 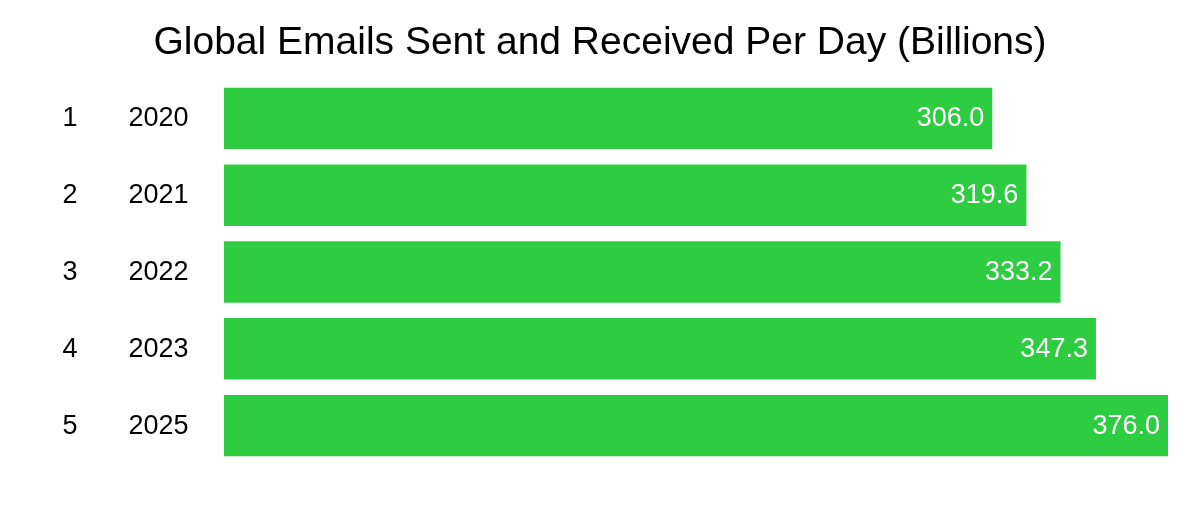 What do you see at coordinates (70, 117) in the screenshot?
I see `text: 1` at bounding box center [70, 117].